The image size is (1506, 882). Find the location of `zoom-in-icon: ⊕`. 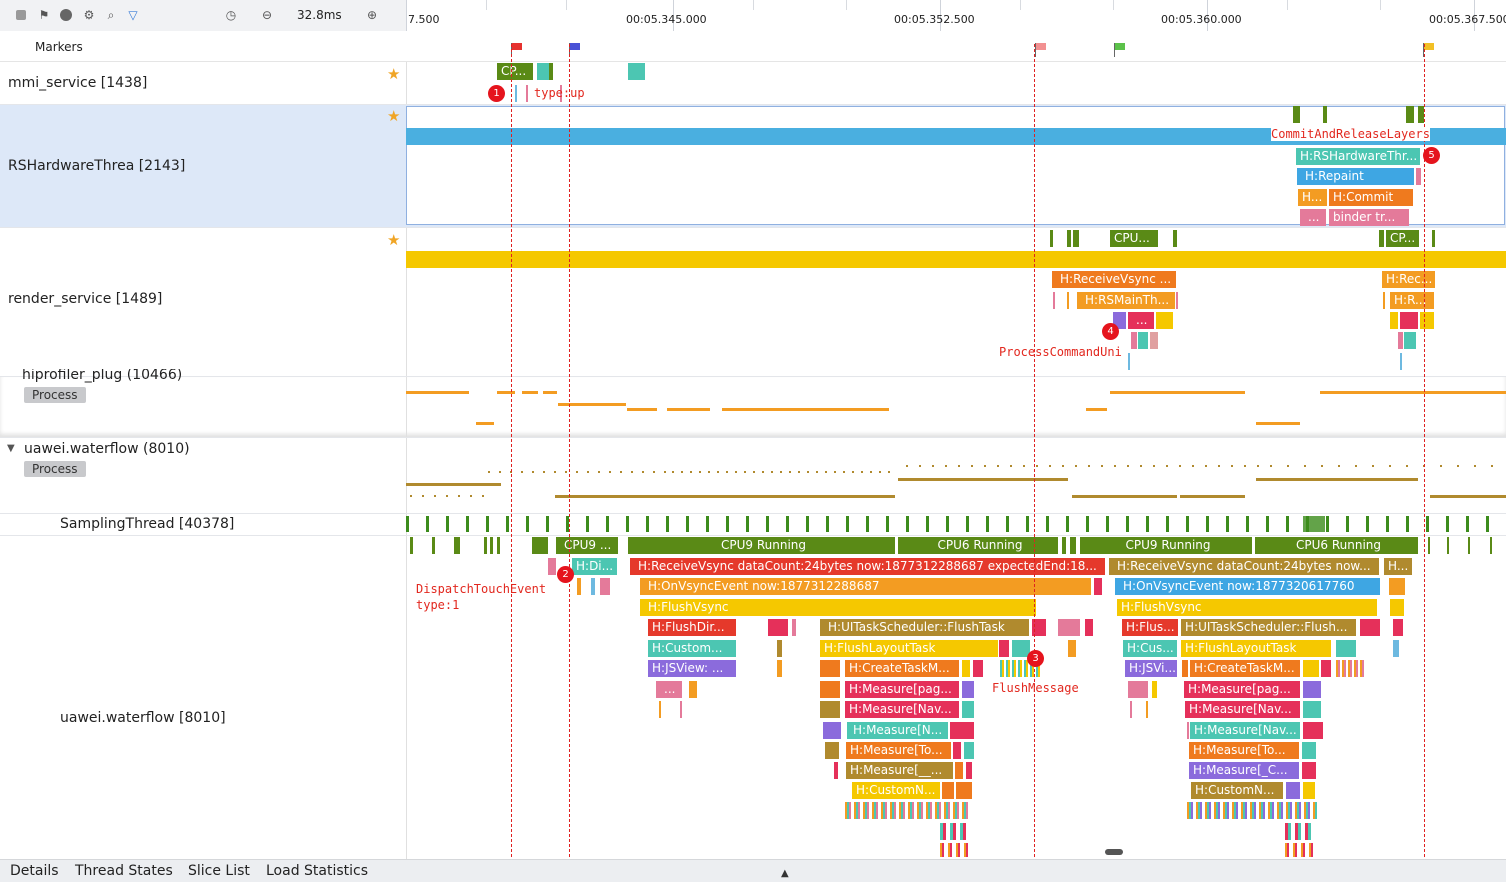

zoom-in-icon: ⊕ is located at coordinates (372, 15).